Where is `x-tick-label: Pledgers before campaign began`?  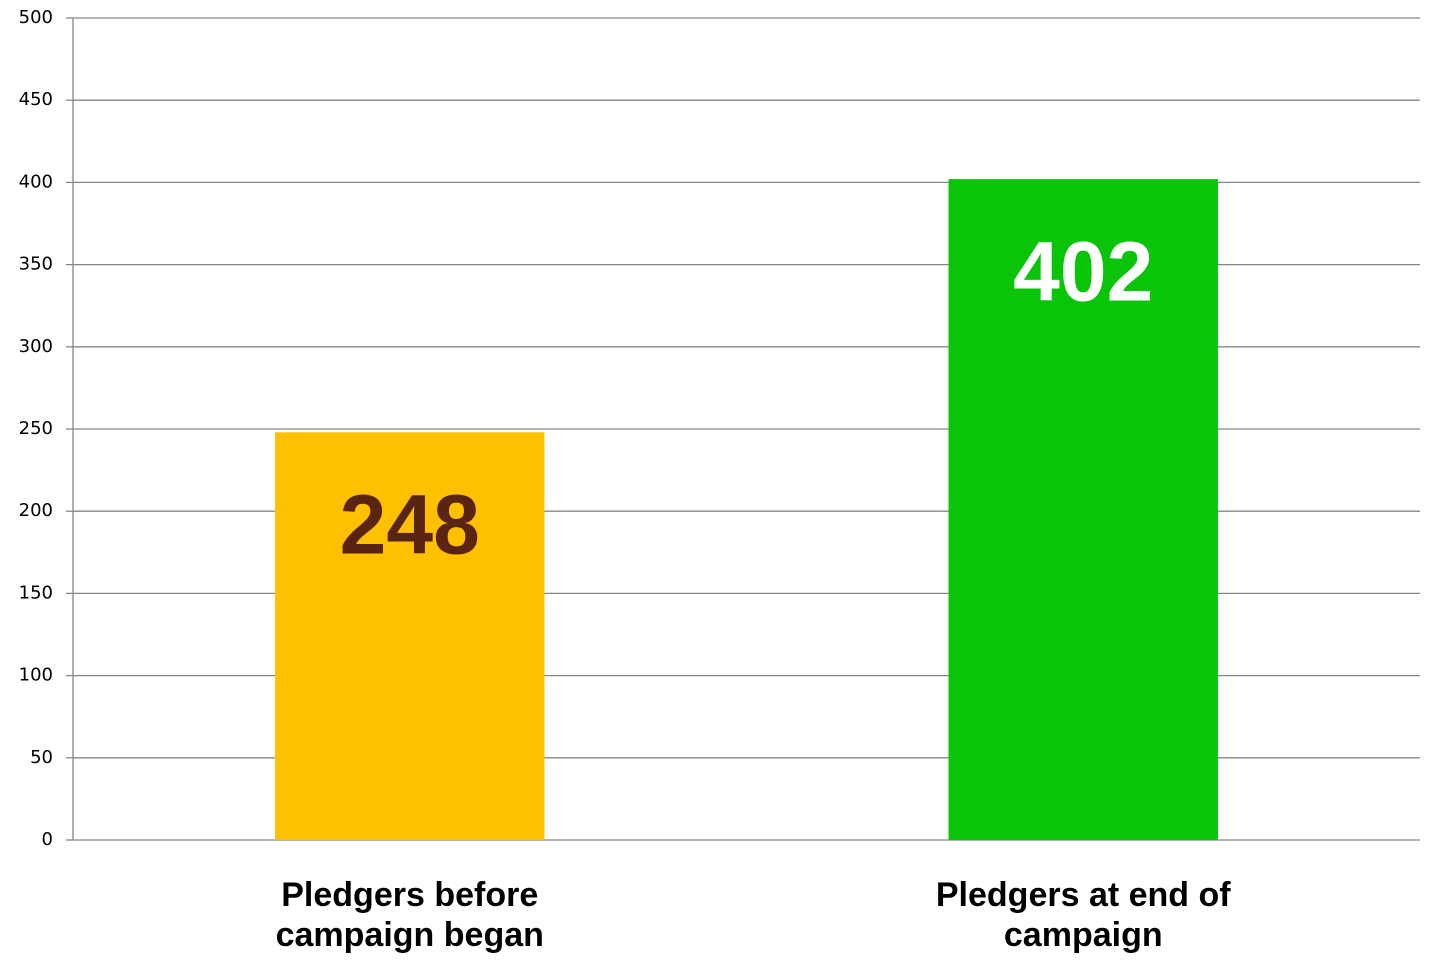 x-tick-label: Pledgers before campaign began is located at coordinates (409, 915).